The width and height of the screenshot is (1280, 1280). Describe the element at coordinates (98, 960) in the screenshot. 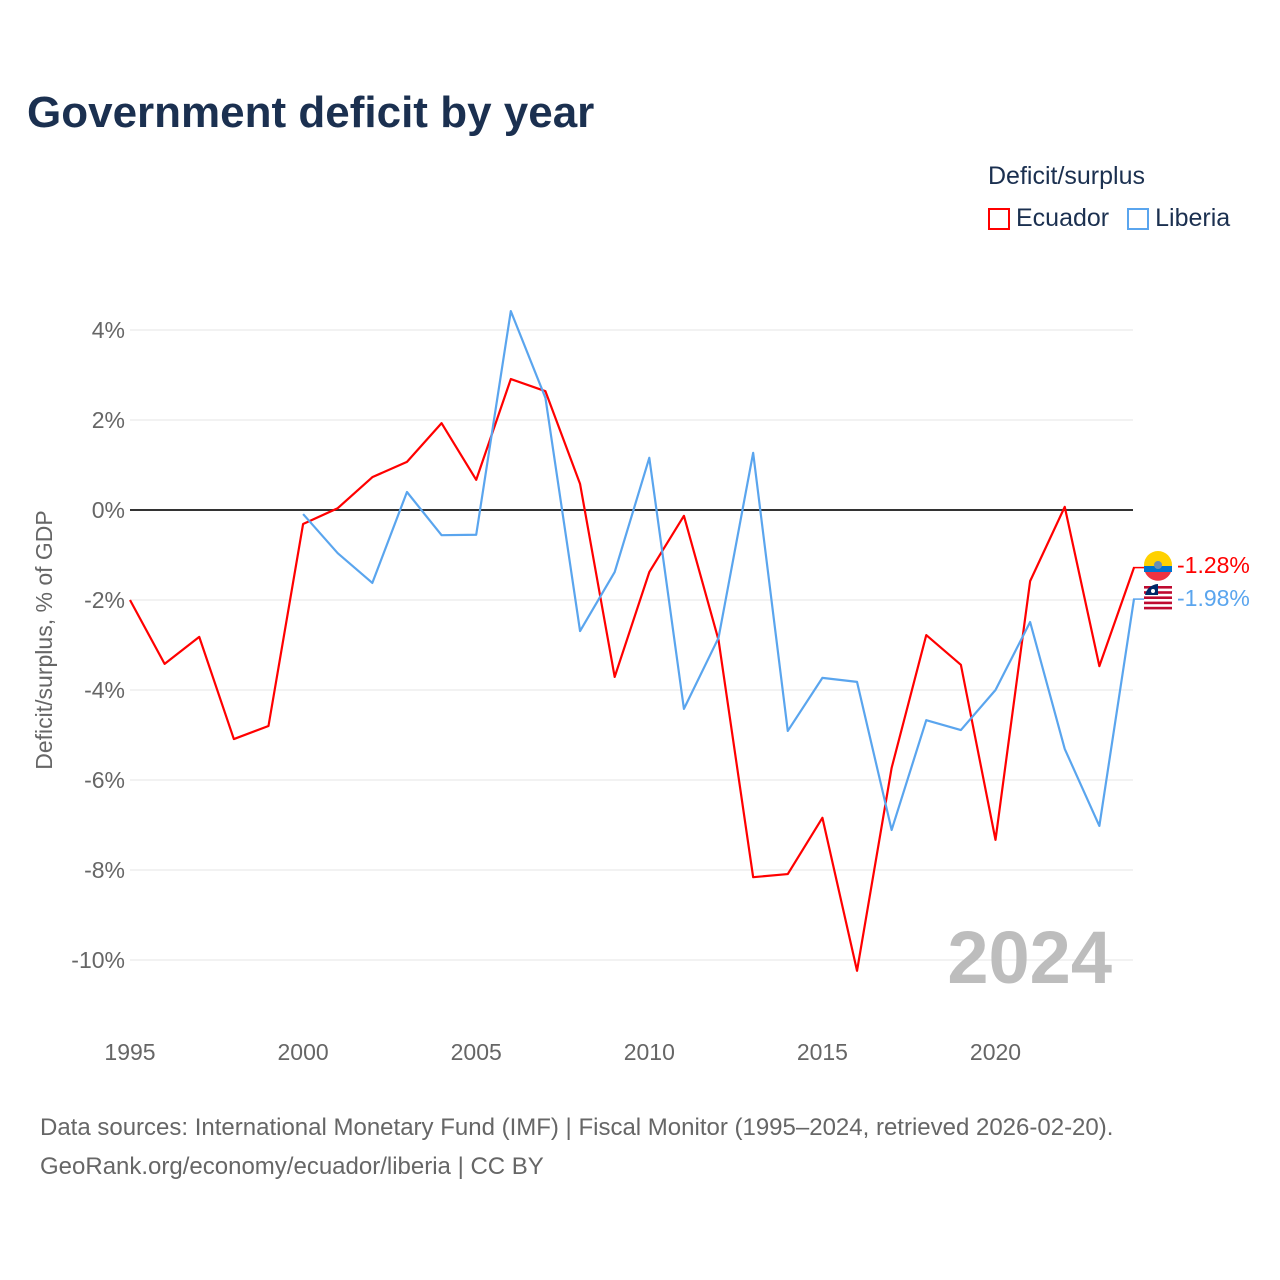

I see `y-tick-label: -10%` at that location.